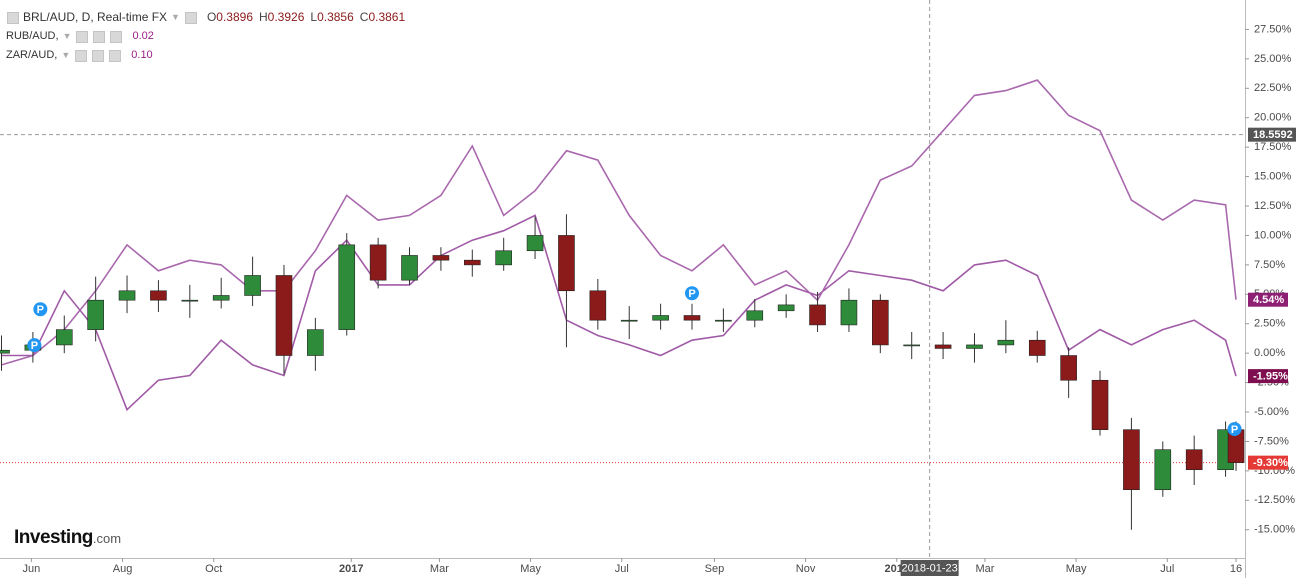  Describe the element at coordinates (1273, 147) in the screenshot. I see `y-tick-label: 17.50%` at that location.